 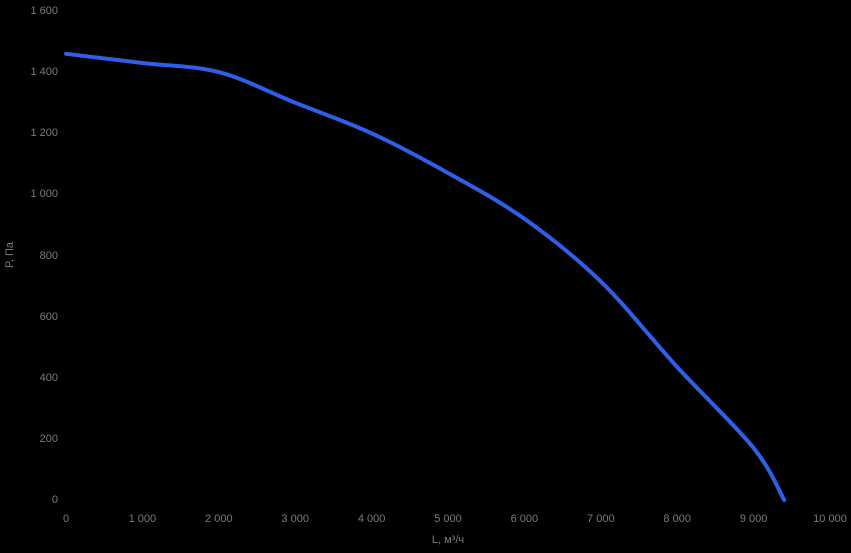 I want to click on x-axis-title: L, м³/ч, so click(x=448, y=540).